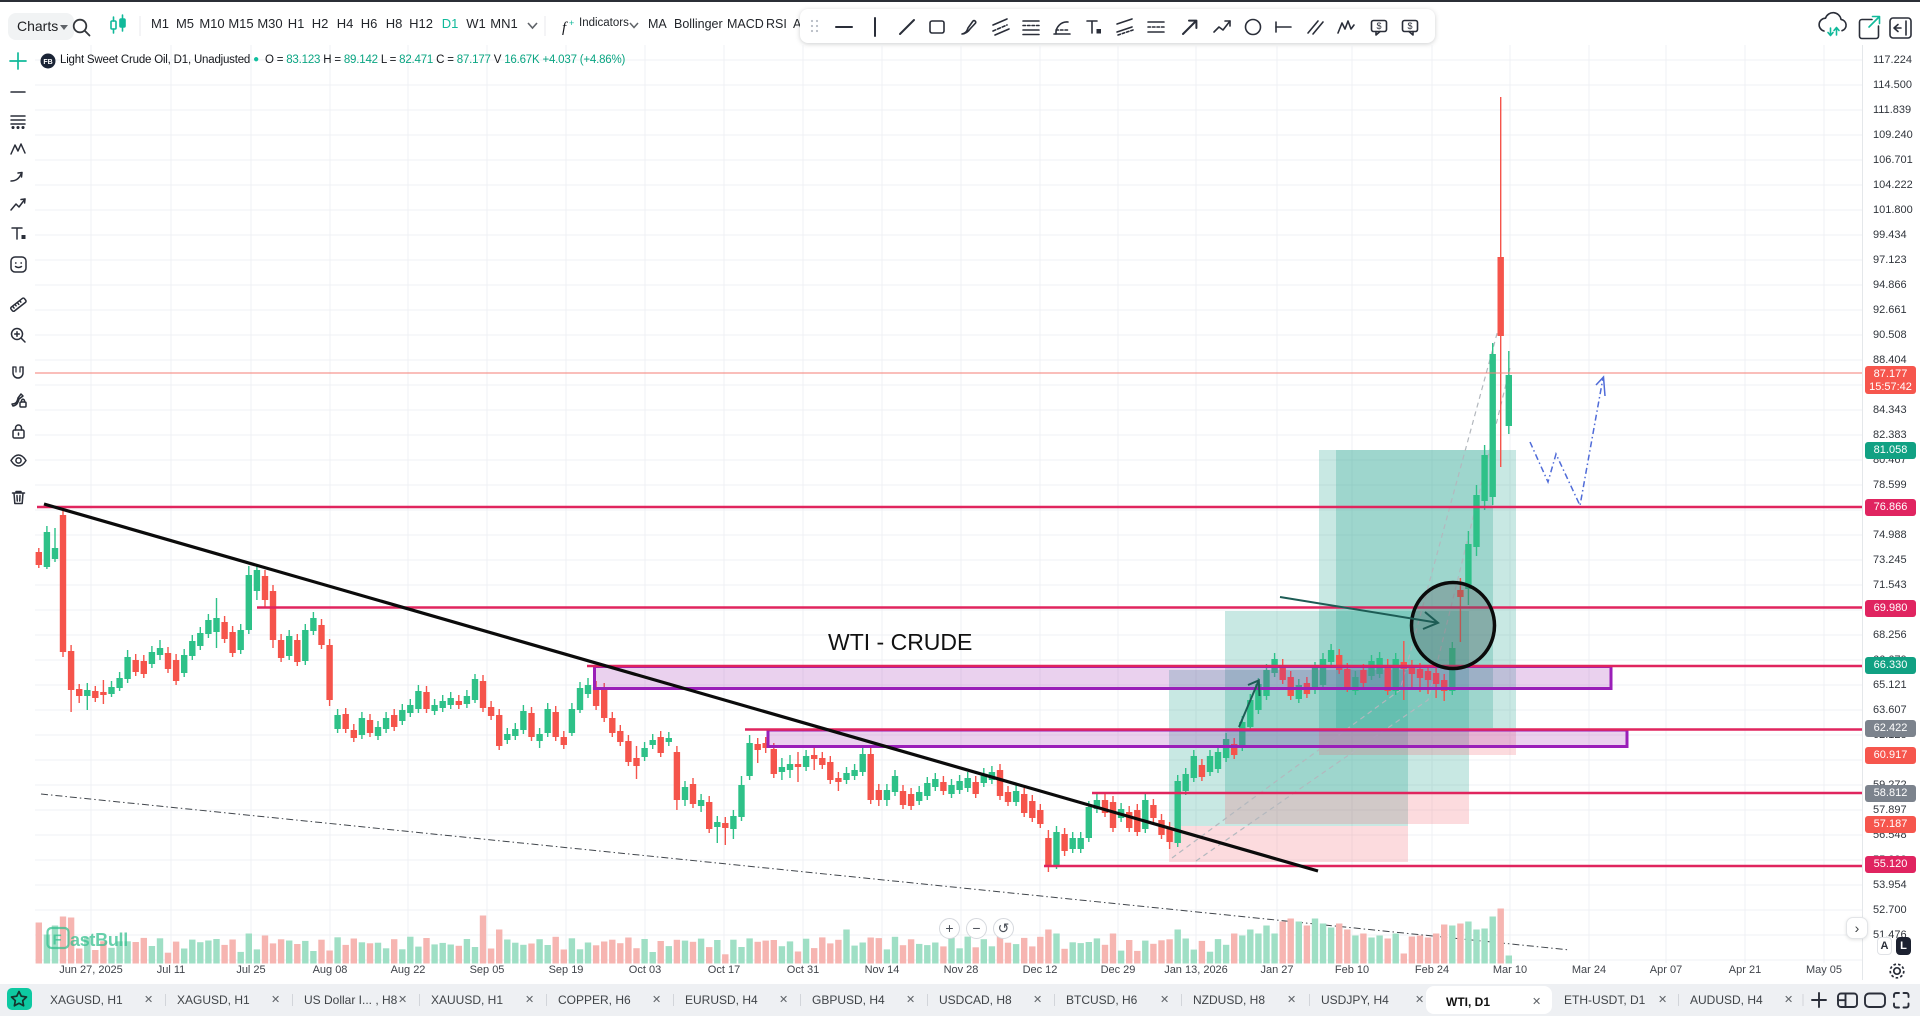 This screenshot has width=1920, height=1016. I want to click on svg-text: f, so click(565, 28).